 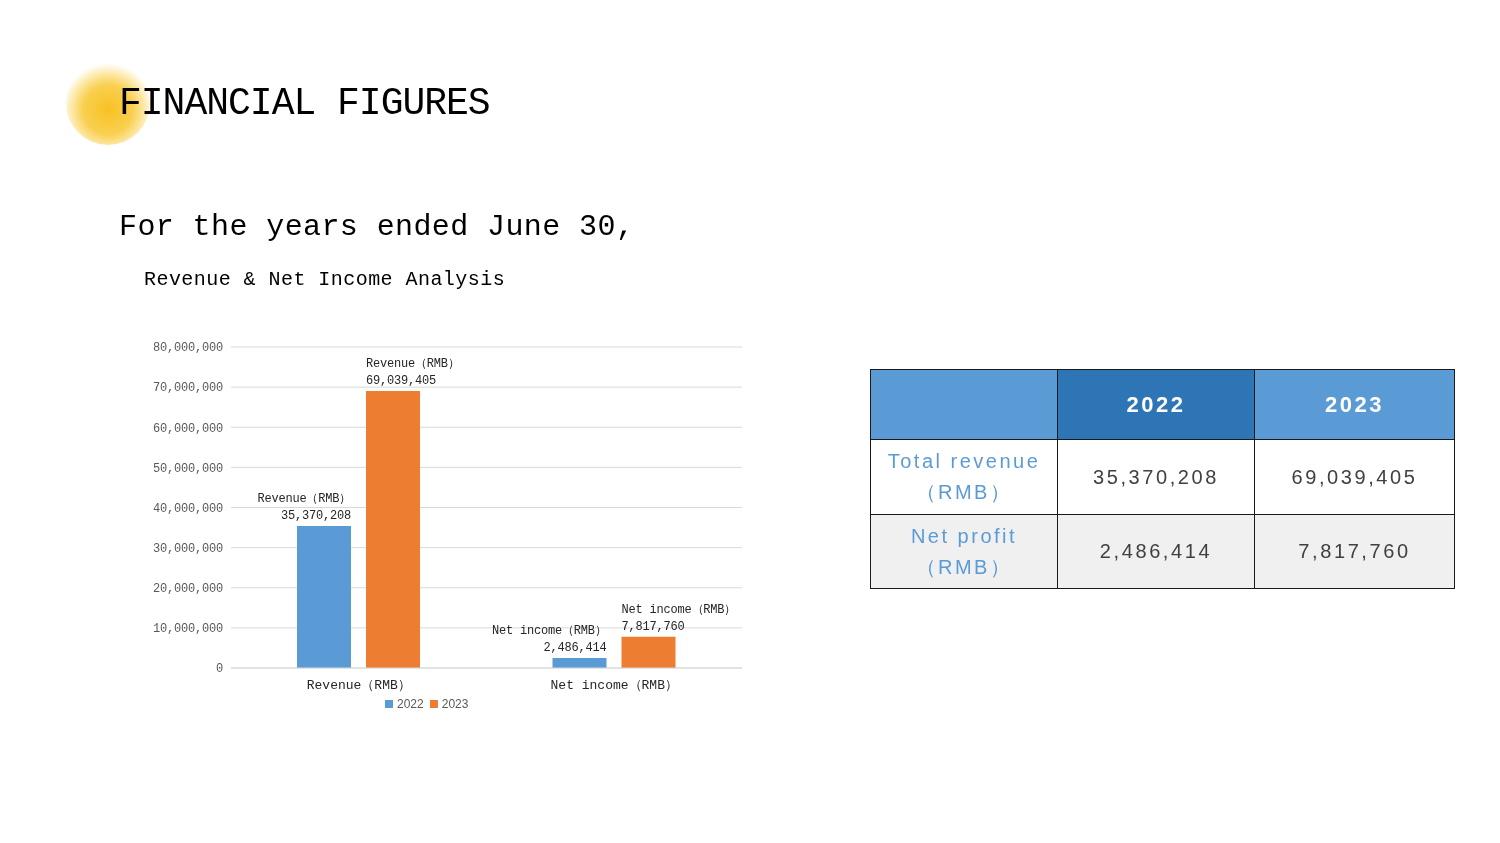 What do you see at coordinates (1354, 404) in the screenshot?
I see `category-label: 2023` at bounding box center [1354, 404].